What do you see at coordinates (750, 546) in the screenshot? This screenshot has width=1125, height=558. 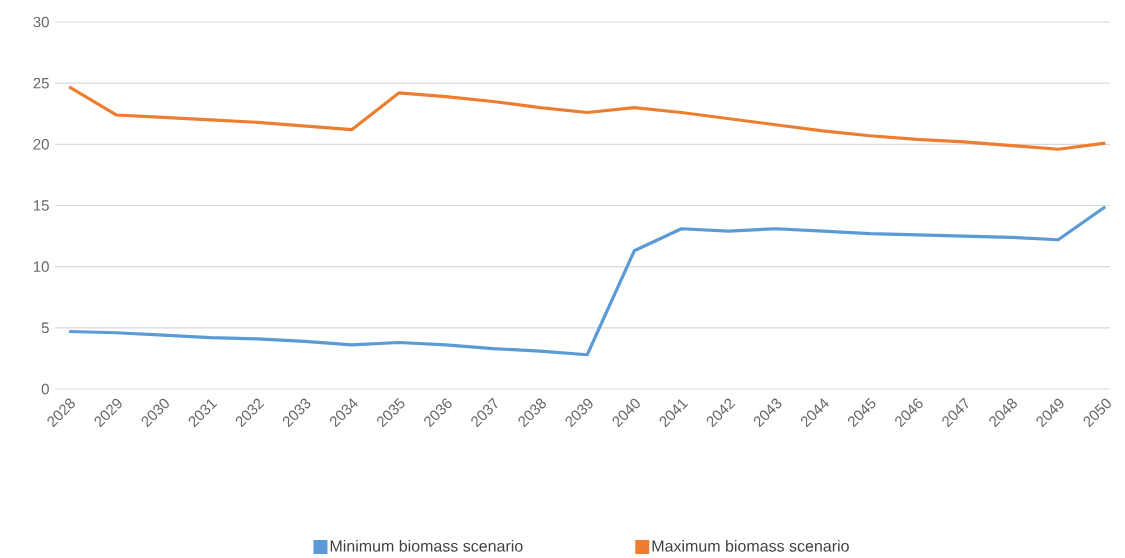 I see `legend-label: Maximum biomass scenario` at bounding box center [750, 546].